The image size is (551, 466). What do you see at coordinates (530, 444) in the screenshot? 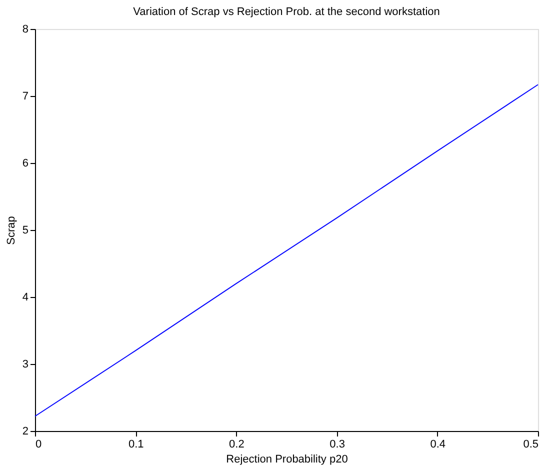
I see `x-tick-label: 0.5` at bounding box center [530, 444].